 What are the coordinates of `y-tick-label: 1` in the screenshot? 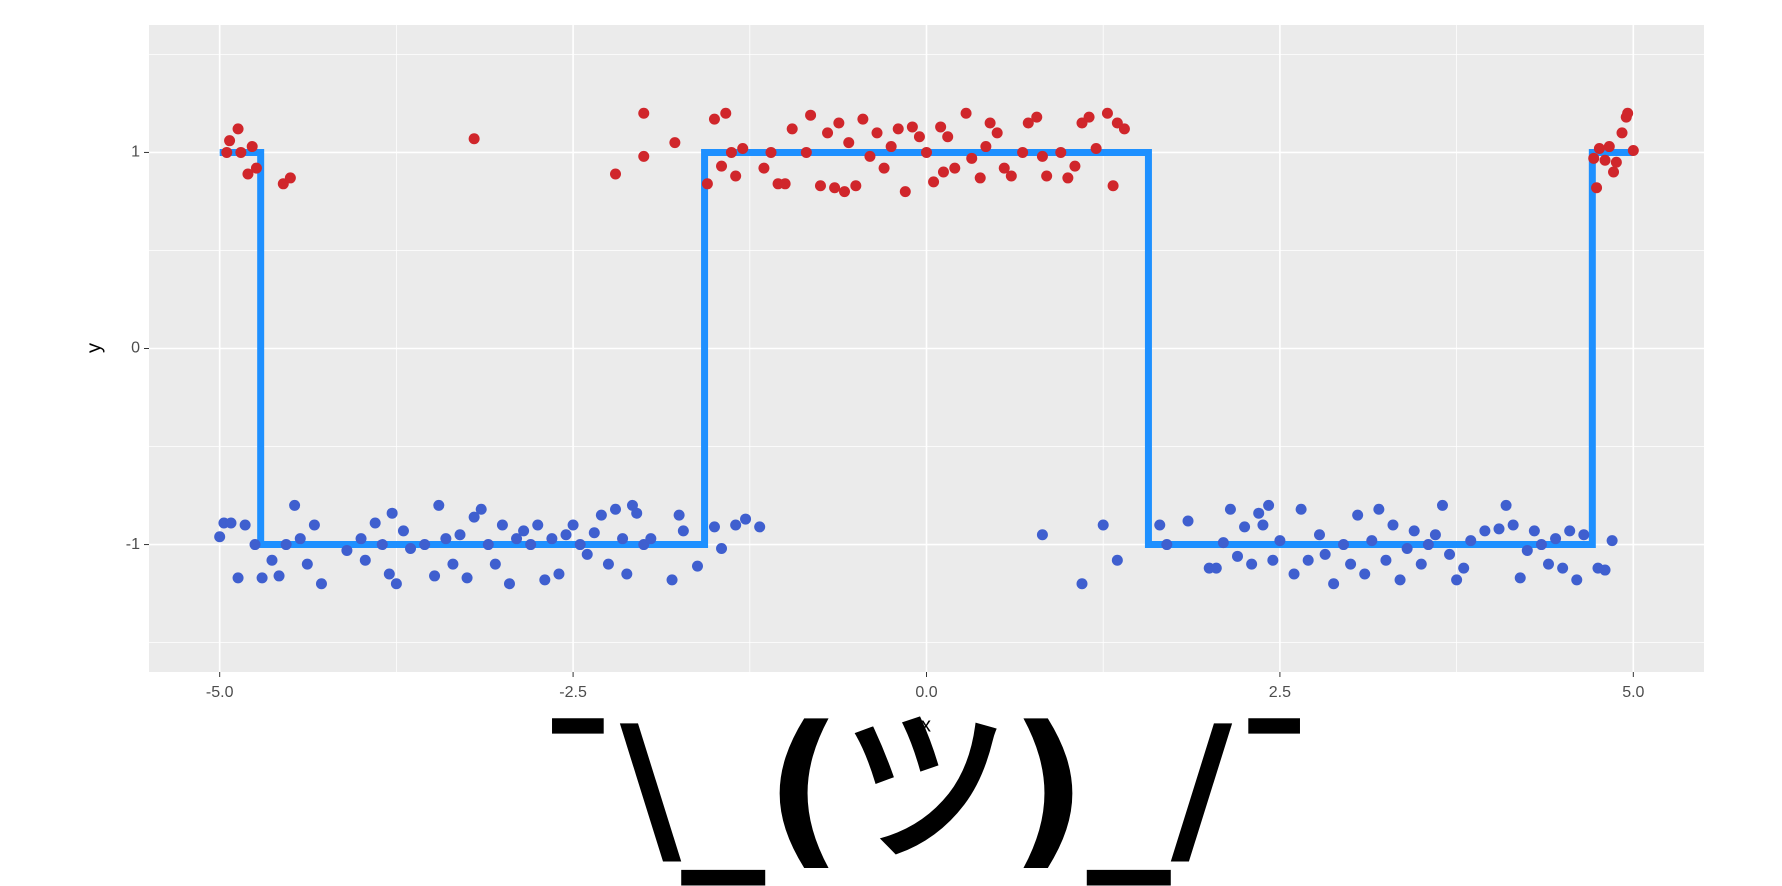 It's located at (135, 152).